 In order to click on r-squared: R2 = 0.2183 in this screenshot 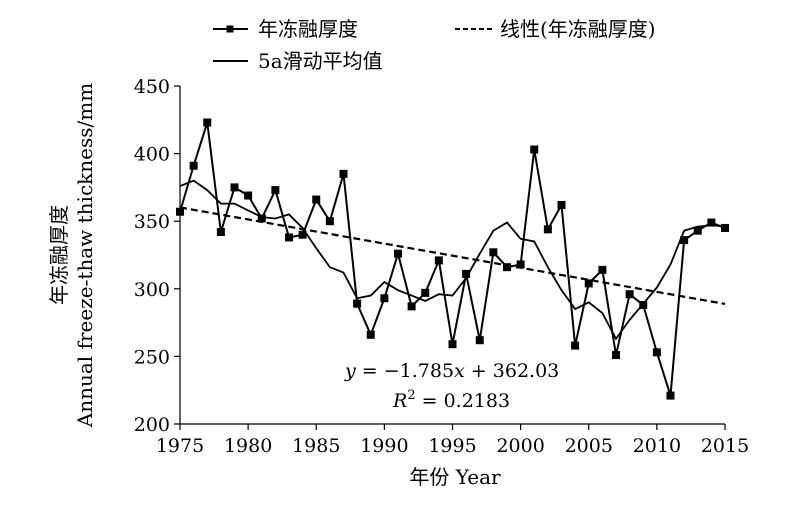, I will do `click(451, 400)`.